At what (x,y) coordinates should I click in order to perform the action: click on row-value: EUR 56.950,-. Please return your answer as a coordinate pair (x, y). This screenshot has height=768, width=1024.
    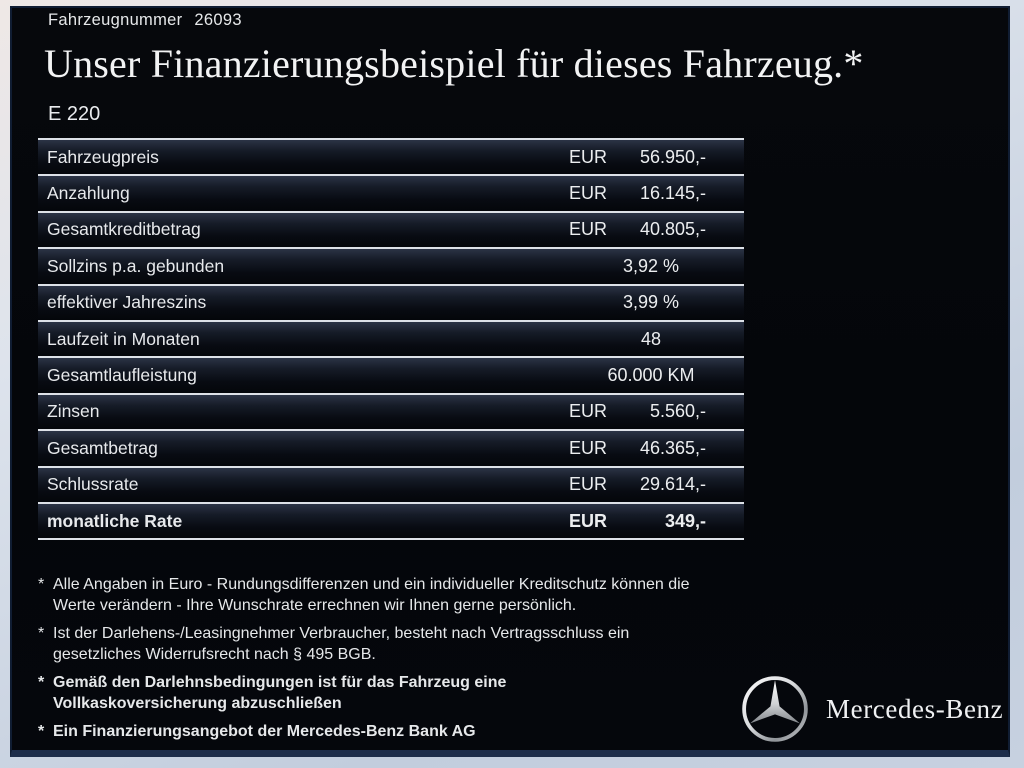
    Looking at the image, I should click on (654, 157).